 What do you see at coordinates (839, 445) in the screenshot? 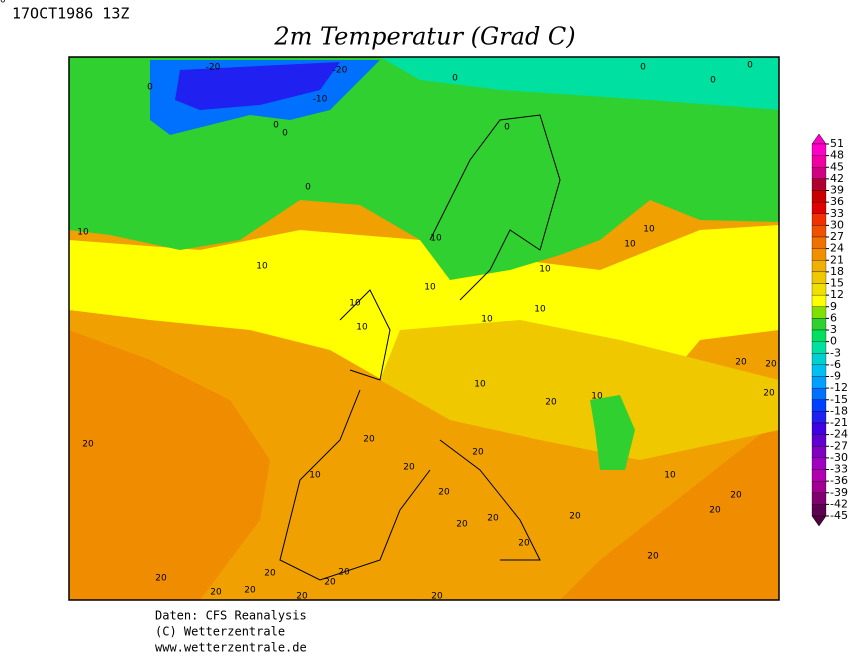
I see `colorbar-label: -27` at bounding box center [839, 445].